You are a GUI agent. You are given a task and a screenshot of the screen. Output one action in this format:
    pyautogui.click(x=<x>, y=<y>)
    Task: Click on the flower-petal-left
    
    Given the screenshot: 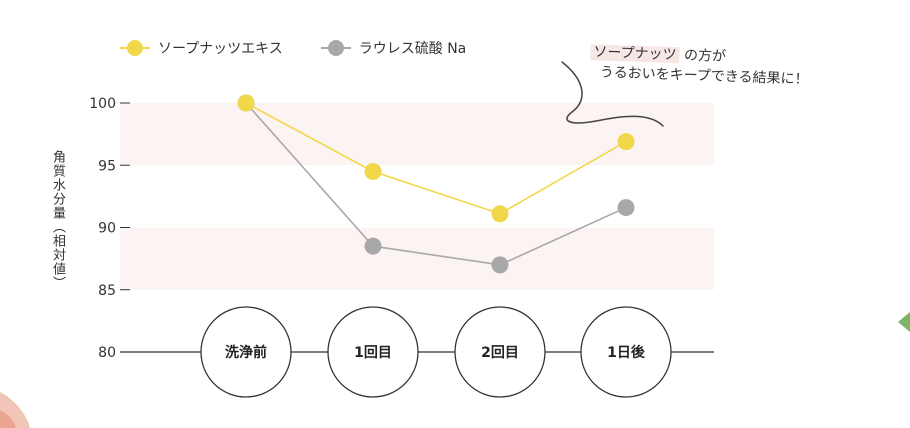 What is the action you would take?
    pyautogui.click(x=8, y=419)
    